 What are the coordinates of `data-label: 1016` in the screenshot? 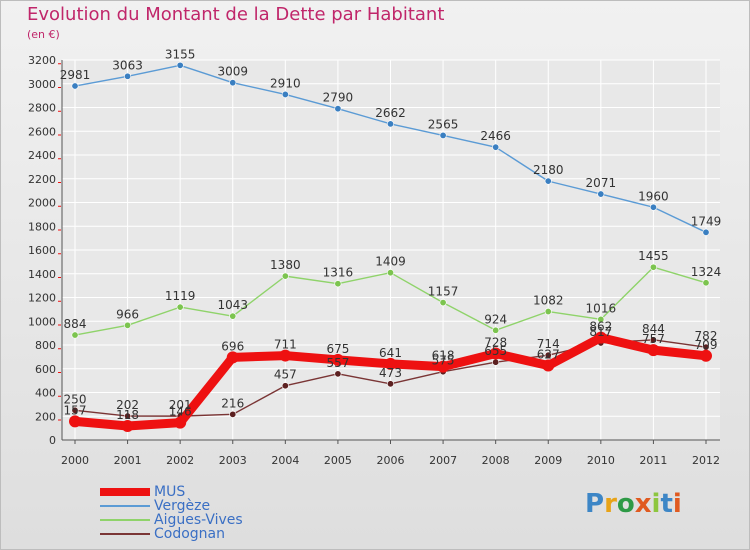 It's located at (601, 308).